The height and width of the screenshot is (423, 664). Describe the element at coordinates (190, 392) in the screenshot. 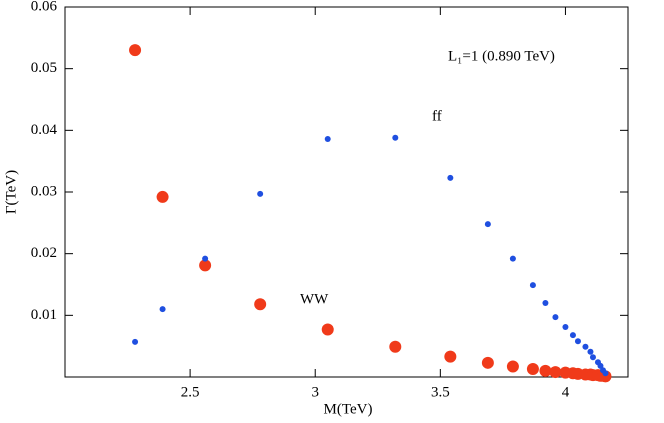

I see `x-tick-label: 2.5` at that location.